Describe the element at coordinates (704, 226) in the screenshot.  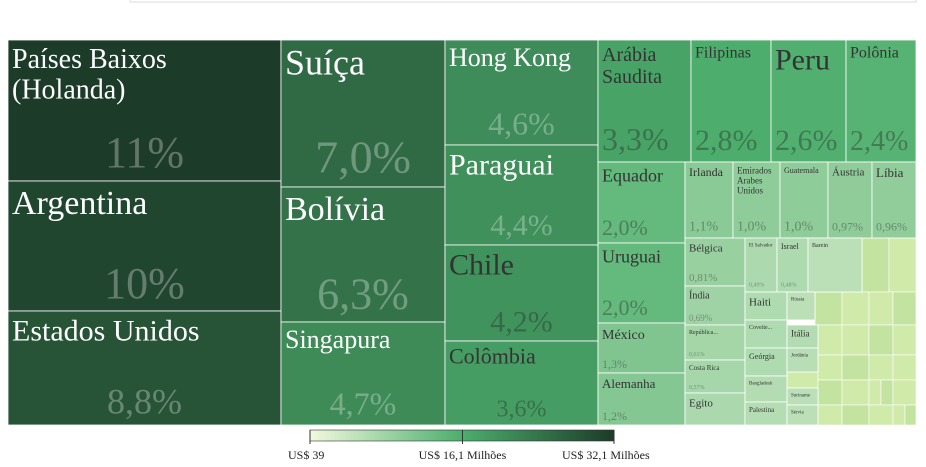
I see `value-label: 1,1%` at that location.